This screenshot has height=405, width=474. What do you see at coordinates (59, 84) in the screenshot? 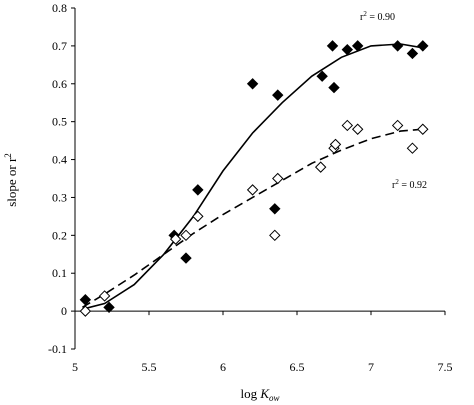
I see `y-tick-label: 0.6` at bounding box center [59, 84].